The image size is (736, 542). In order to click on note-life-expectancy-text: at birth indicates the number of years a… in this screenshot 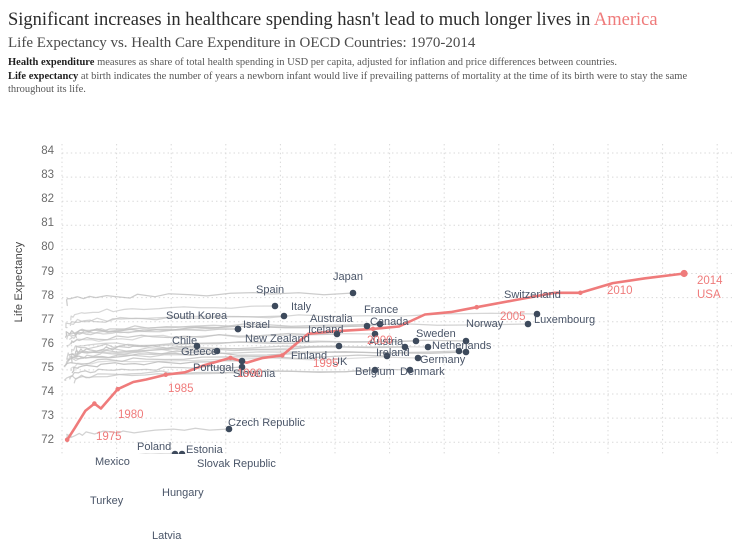, I will do `click(347, 83)`.